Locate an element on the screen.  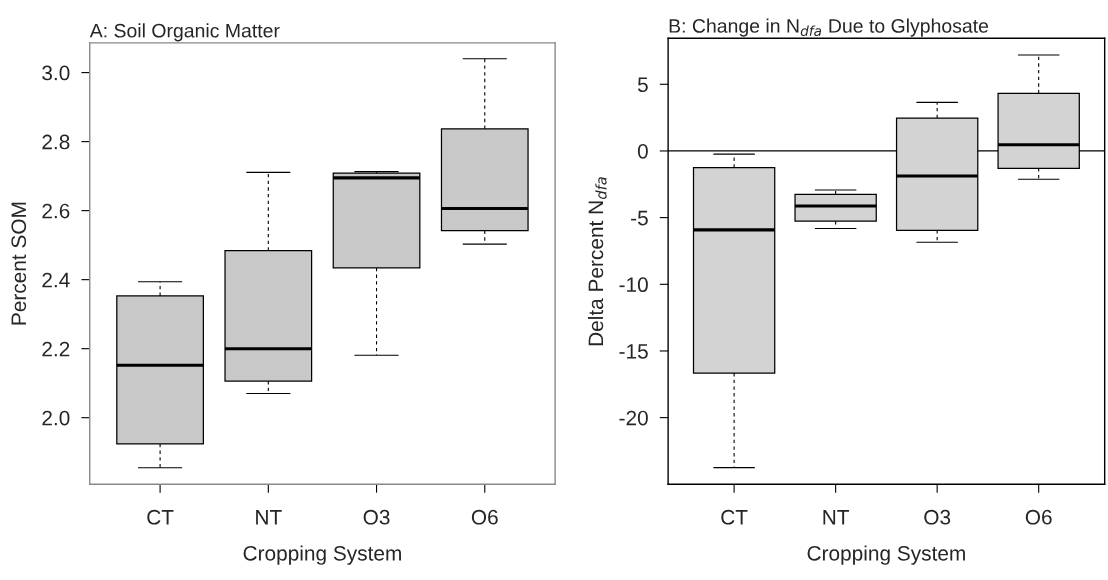
y-tick-label: 2.0 is located at coordinates (56, 418).